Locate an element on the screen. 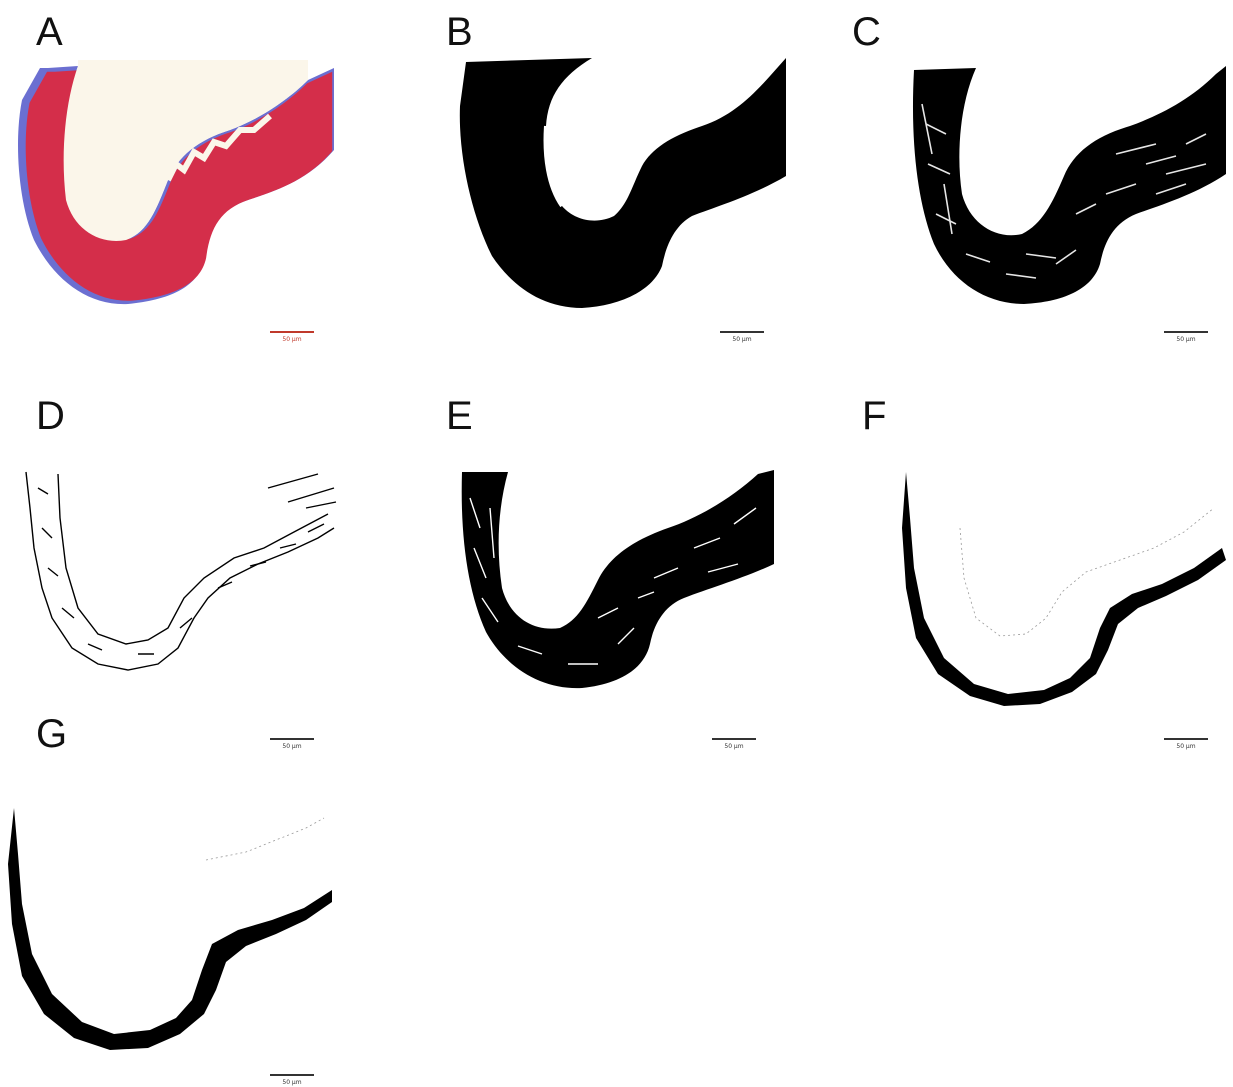 This screenshot has width=1233, height=1087. panel-label: E is located at coordinates (459, 416).